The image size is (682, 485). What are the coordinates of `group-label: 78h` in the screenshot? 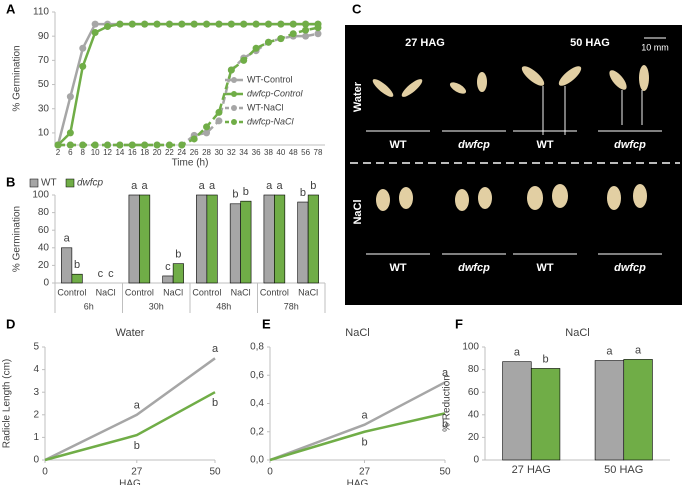 It's located at (291, 306).